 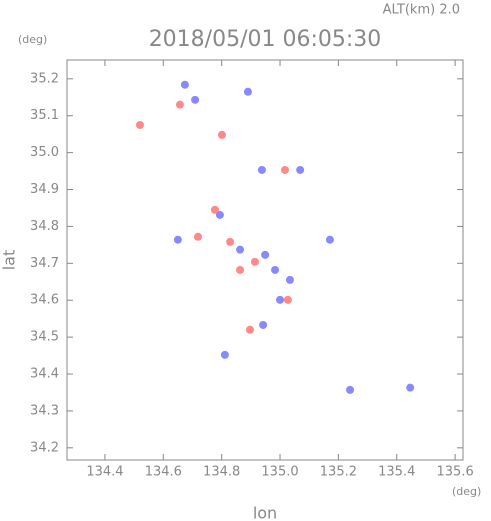 I want to click on y-axis-label: lat, so click(x=9, y=260).